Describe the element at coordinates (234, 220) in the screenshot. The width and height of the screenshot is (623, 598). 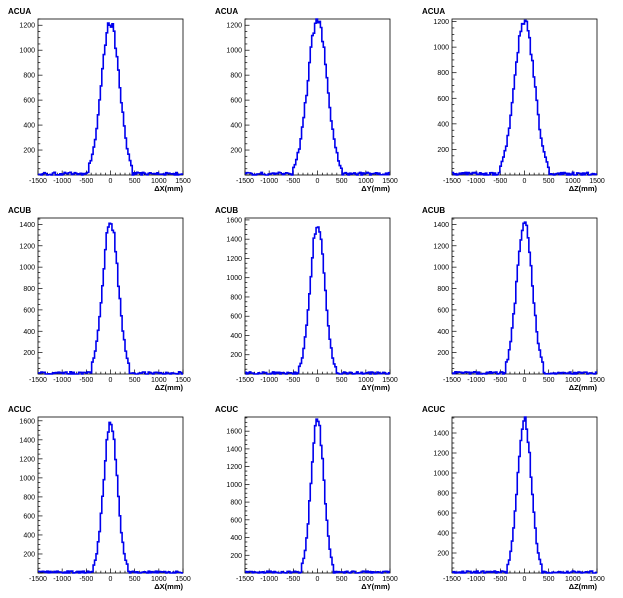
I see `y-tick-label: 1600` at that location.